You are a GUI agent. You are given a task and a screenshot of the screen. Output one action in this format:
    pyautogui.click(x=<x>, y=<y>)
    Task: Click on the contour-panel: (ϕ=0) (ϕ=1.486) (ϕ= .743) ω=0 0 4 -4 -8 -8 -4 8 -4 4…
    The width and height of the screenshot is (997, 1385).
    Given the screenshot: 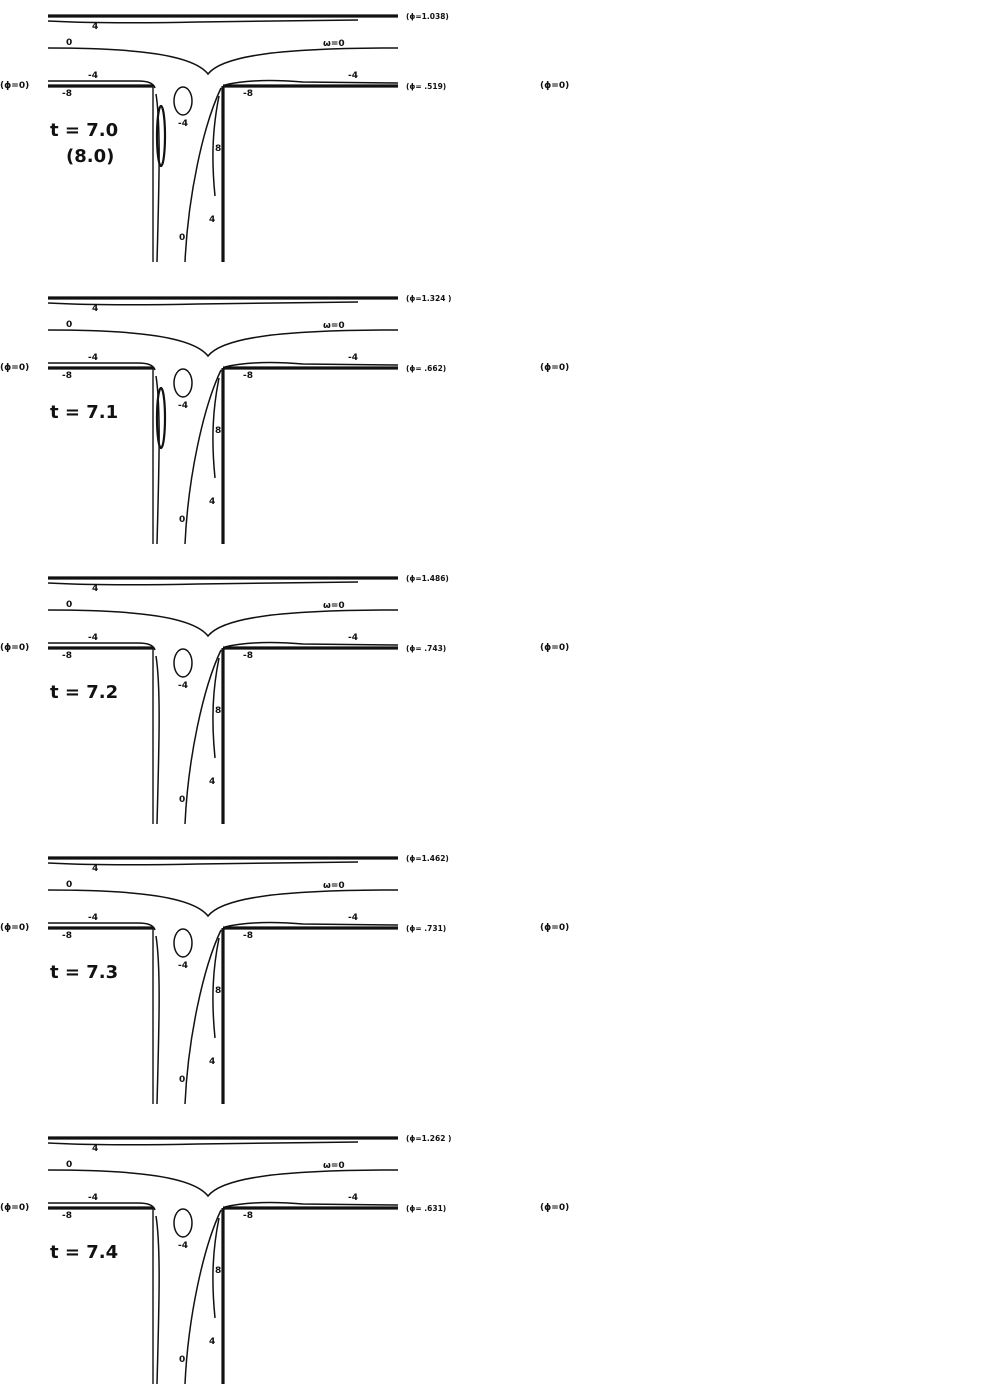 What is the action you would take?
    pyautogui.click(x=224, y=699)
    